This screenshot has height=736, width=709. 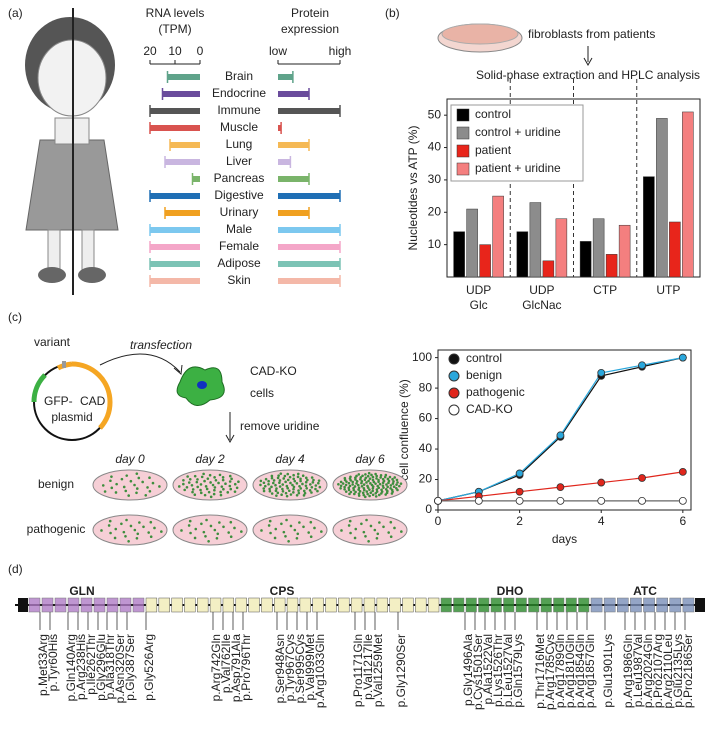 What do you see at coordinates (310, 29) in the screenshot?
I see `axis-title: expression` at bounding box center [310, 29].